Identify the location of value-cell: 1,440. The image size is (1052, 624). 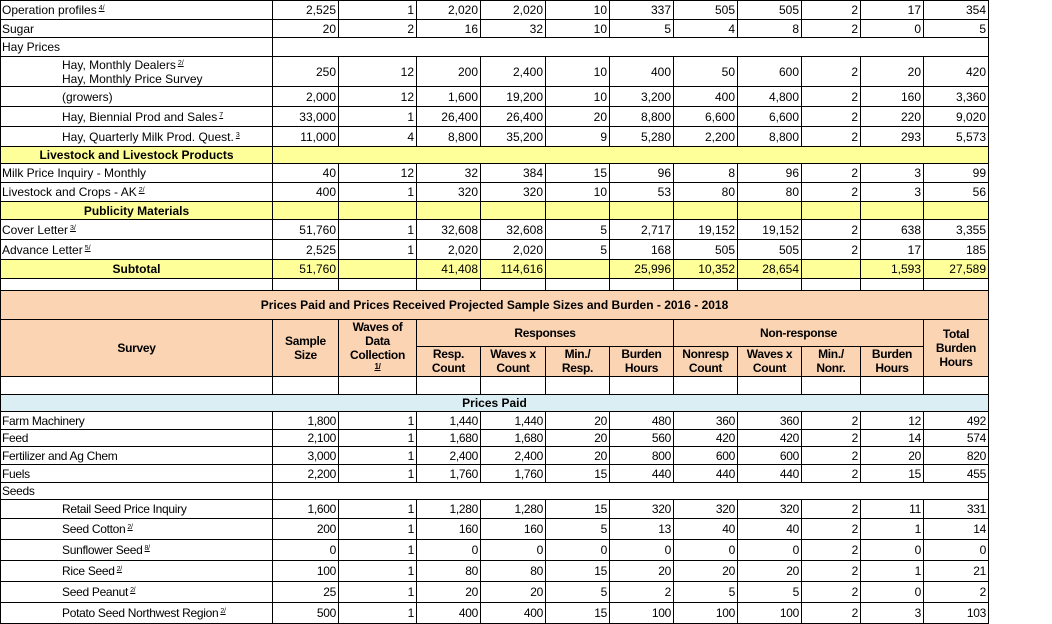
(513, 420).